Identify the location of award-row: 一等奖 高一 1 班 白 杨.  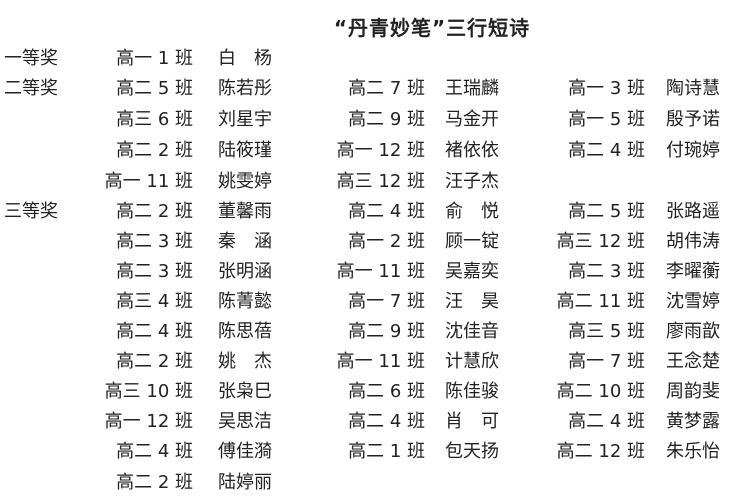
(367, 59).